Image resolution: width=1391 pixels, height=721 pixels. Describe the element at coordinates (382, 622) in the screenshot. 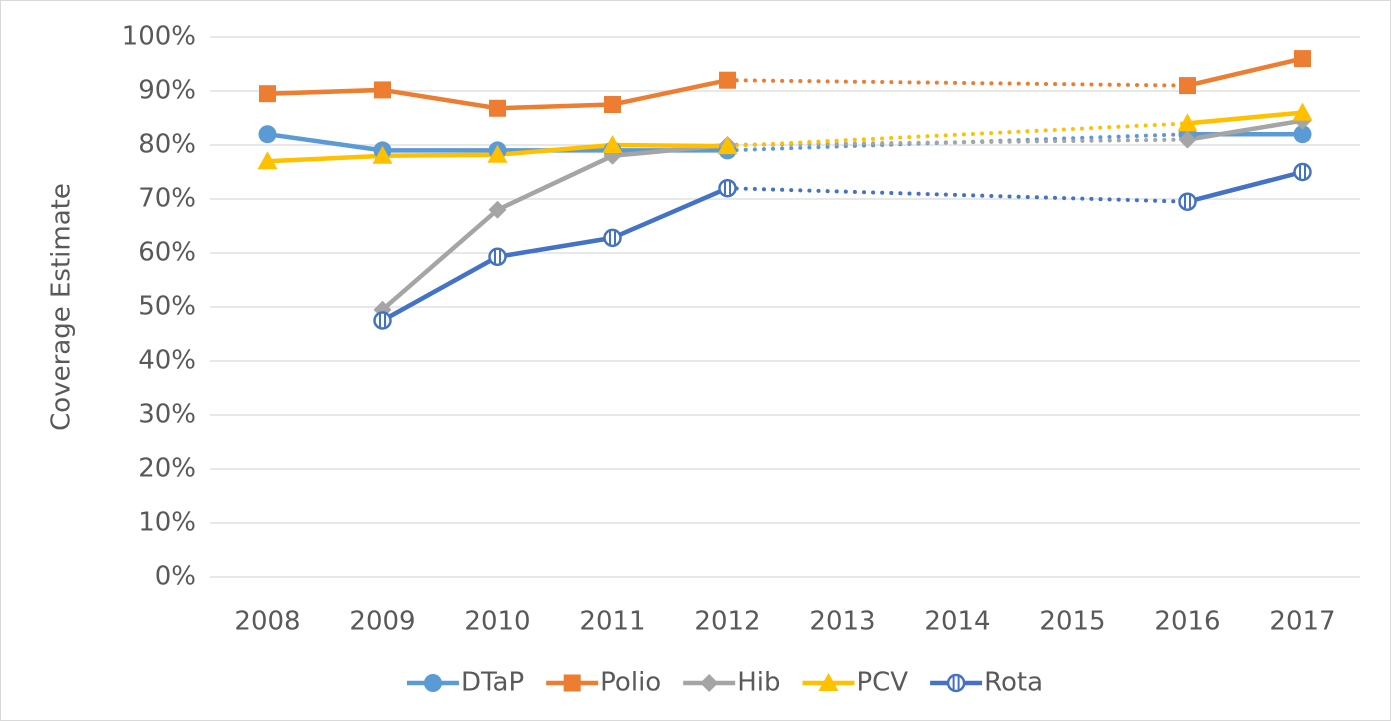

I see `x-tick-label: 2009` at that location.